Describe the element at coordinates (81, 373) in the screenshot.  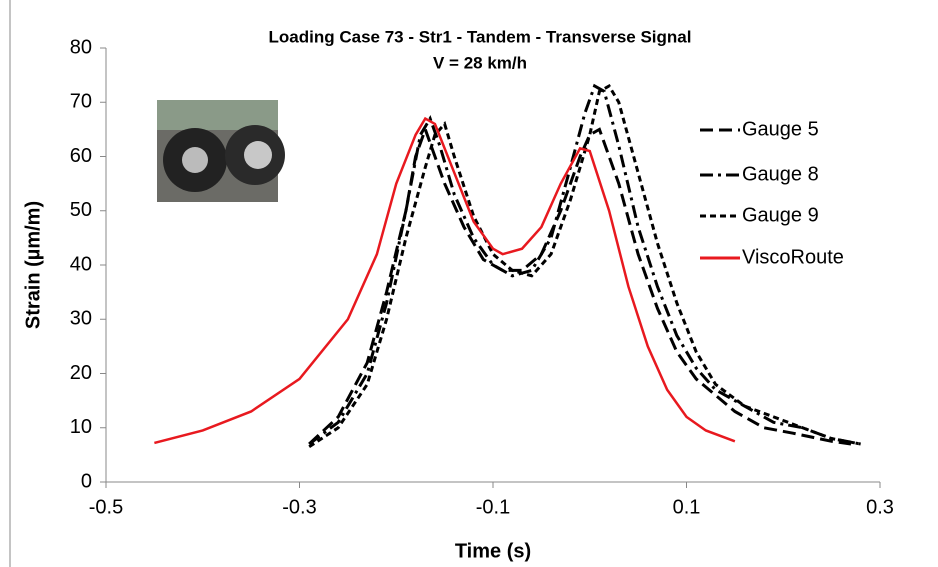
I see `y-tick-label: 20` at that location.